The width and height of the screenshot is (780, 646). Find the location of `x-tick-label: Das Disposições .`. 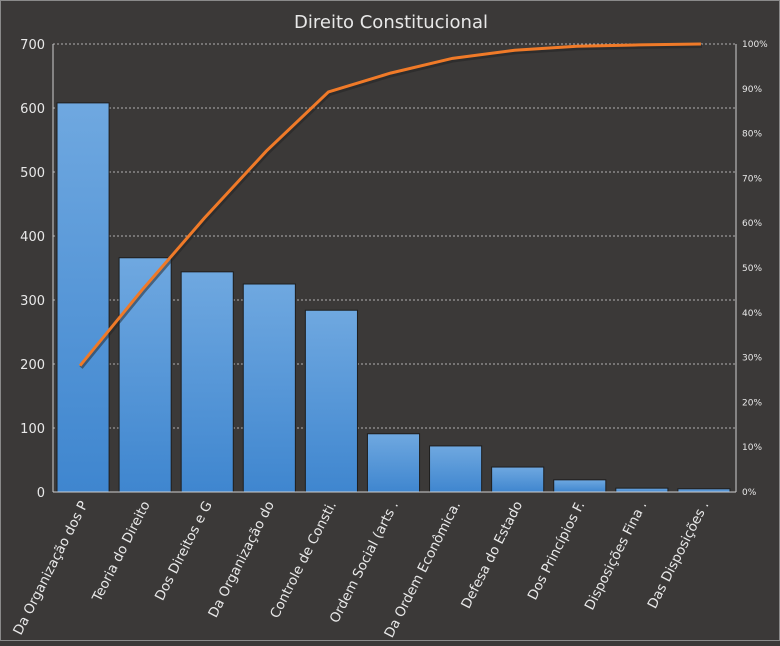

x-tick-label: Das Disposições . is located at coordinates (679, 555).